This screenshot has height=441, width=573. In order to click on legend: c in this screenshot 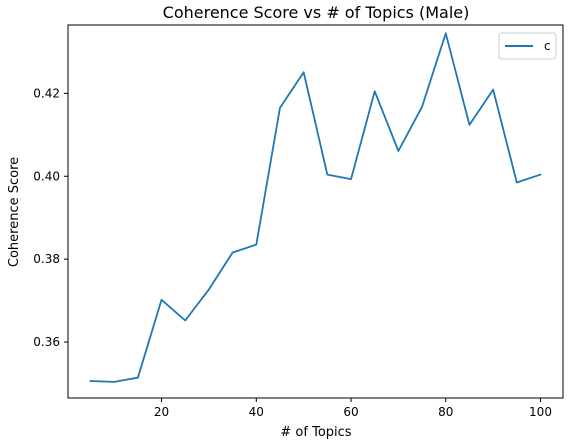, I will do `click(527, 46)`.